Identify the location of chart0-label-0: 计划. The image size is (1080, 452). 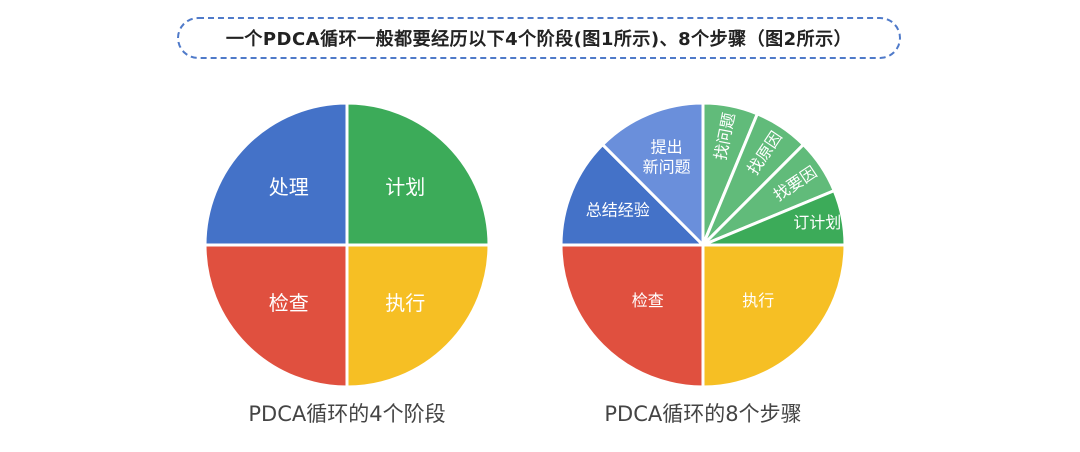
(405, 187).